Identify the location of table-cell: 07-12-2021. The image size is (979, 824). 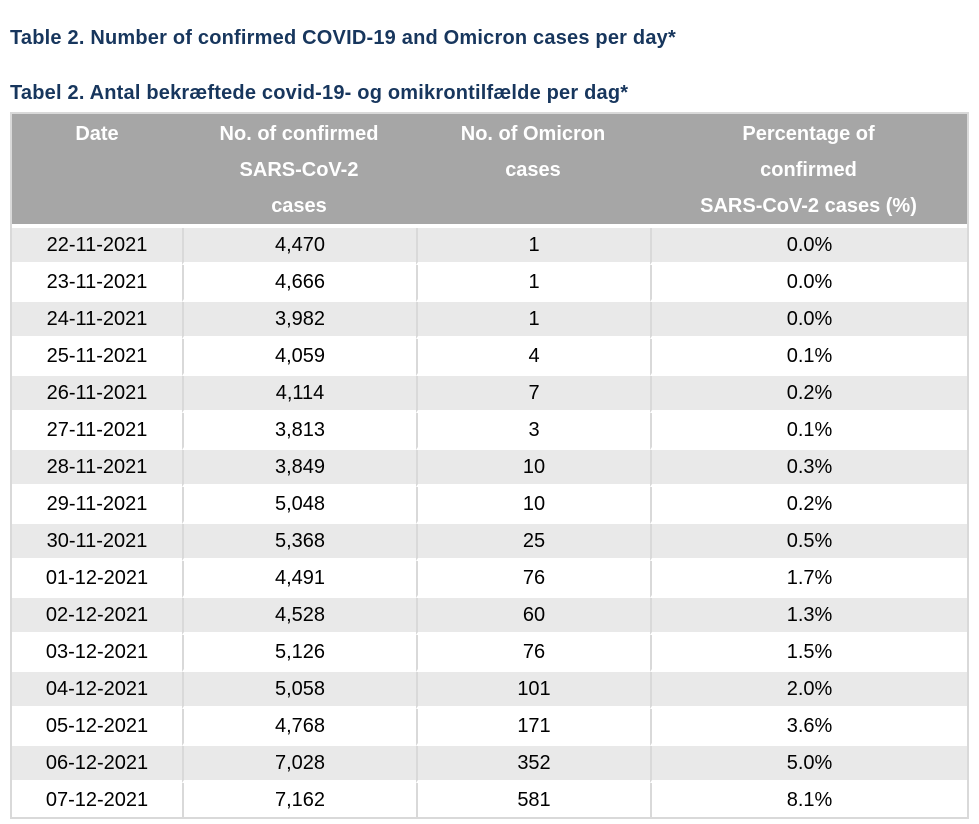
(97, 799).